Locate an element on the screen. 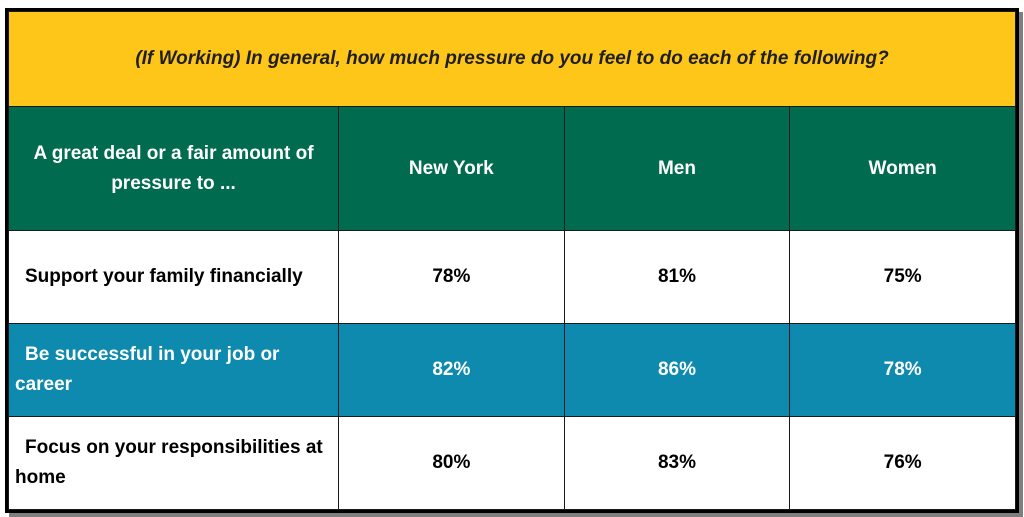 The width and height of the screenshot is (1024, 517). row-label: Be successful in your job or career is located at coordinates (173, 370).